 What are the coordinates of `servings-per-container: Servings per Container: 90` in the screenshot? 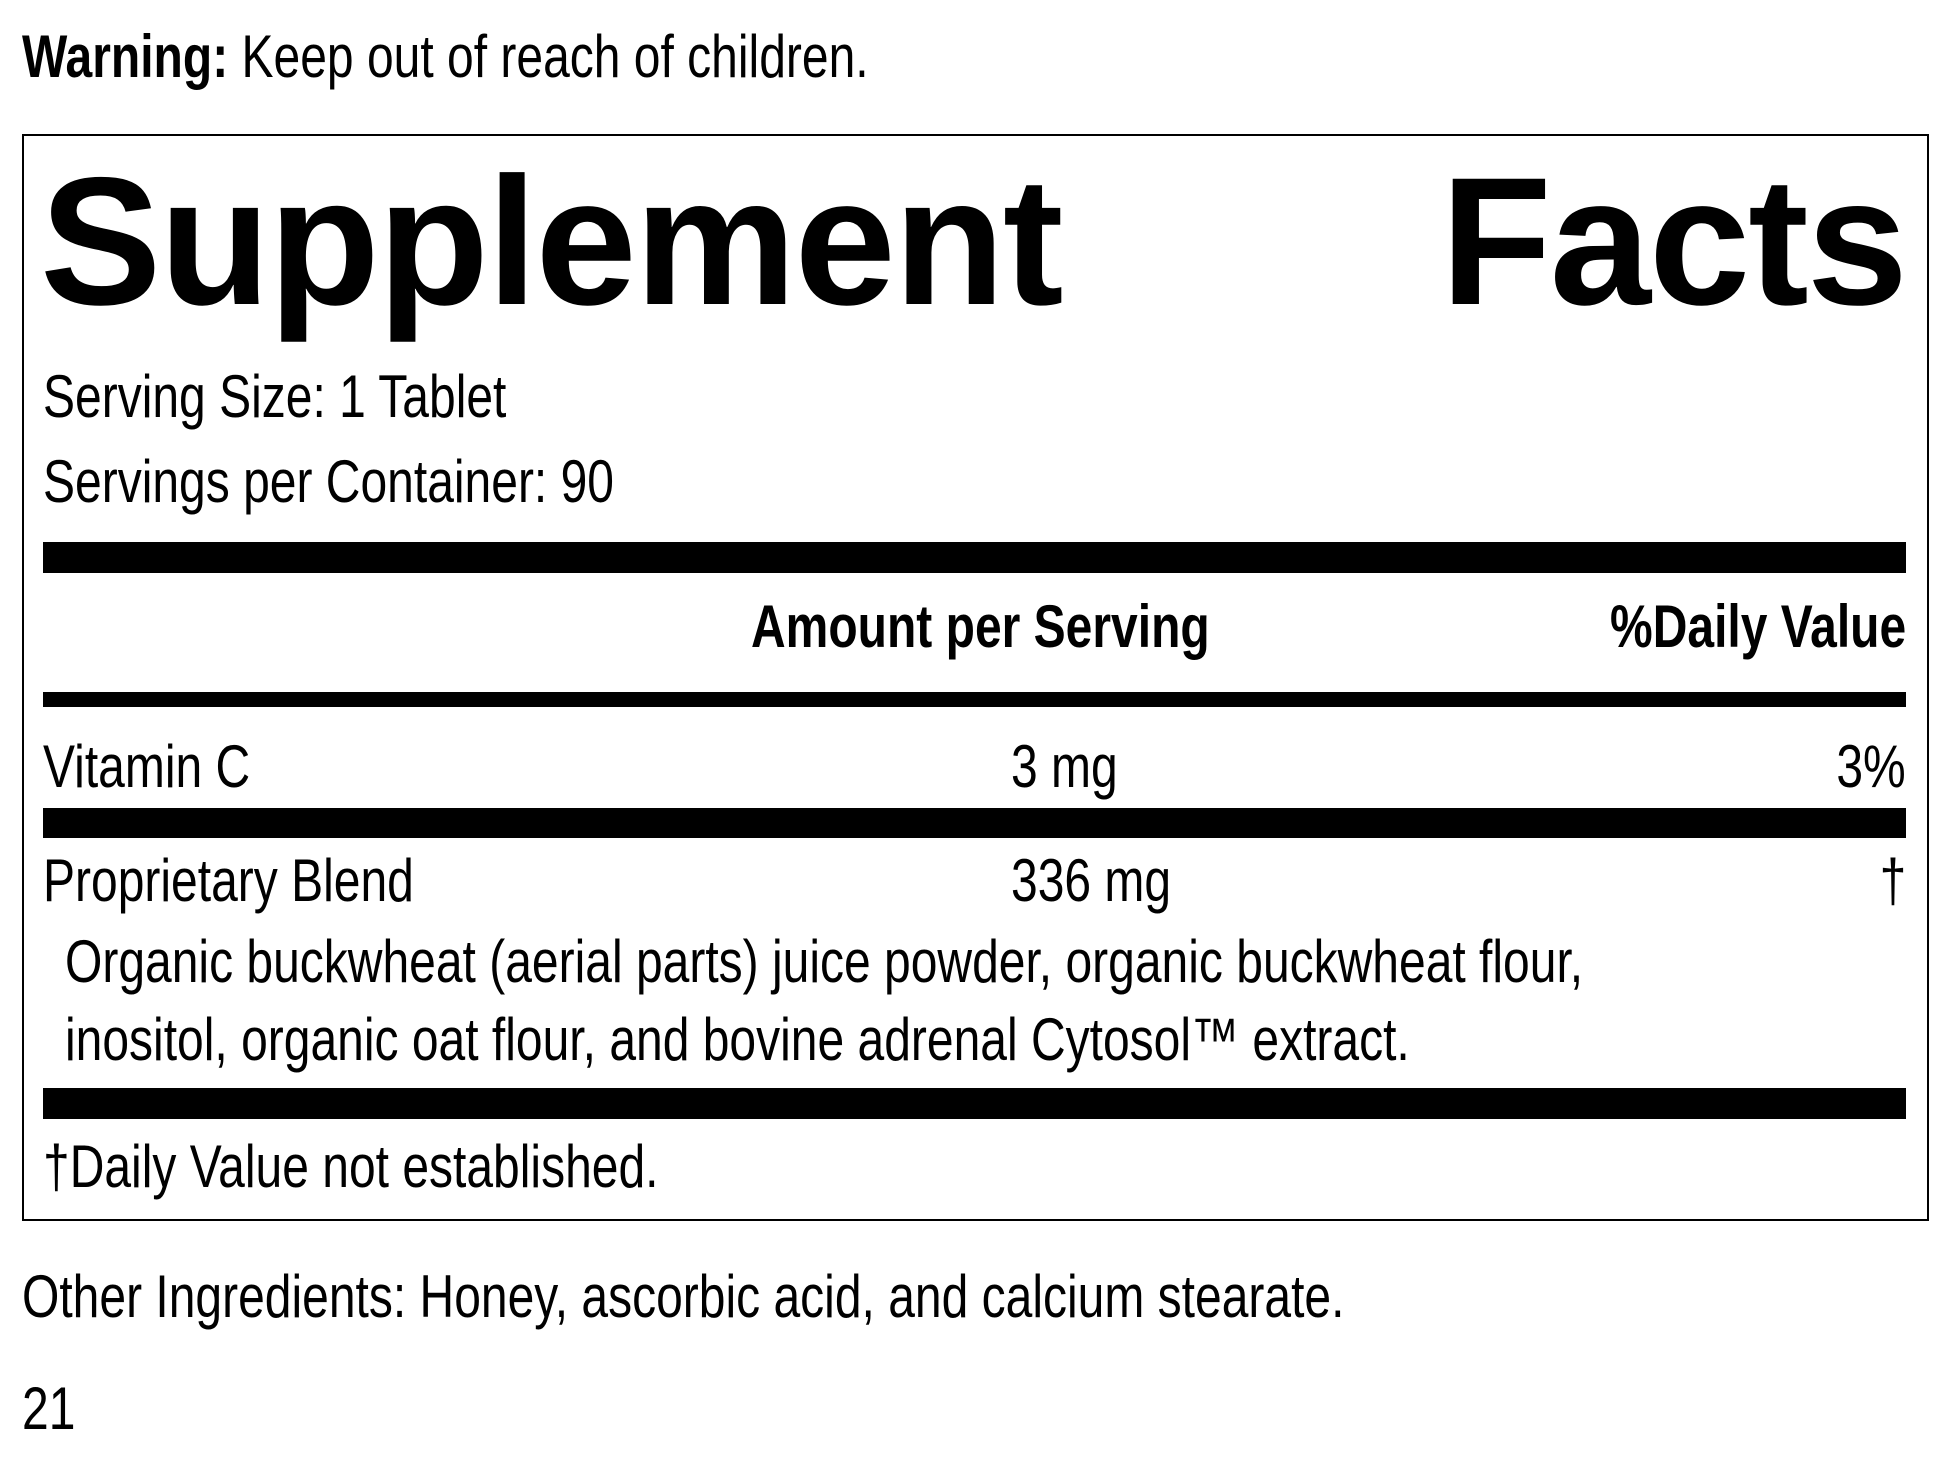 It's located at (328, 481).